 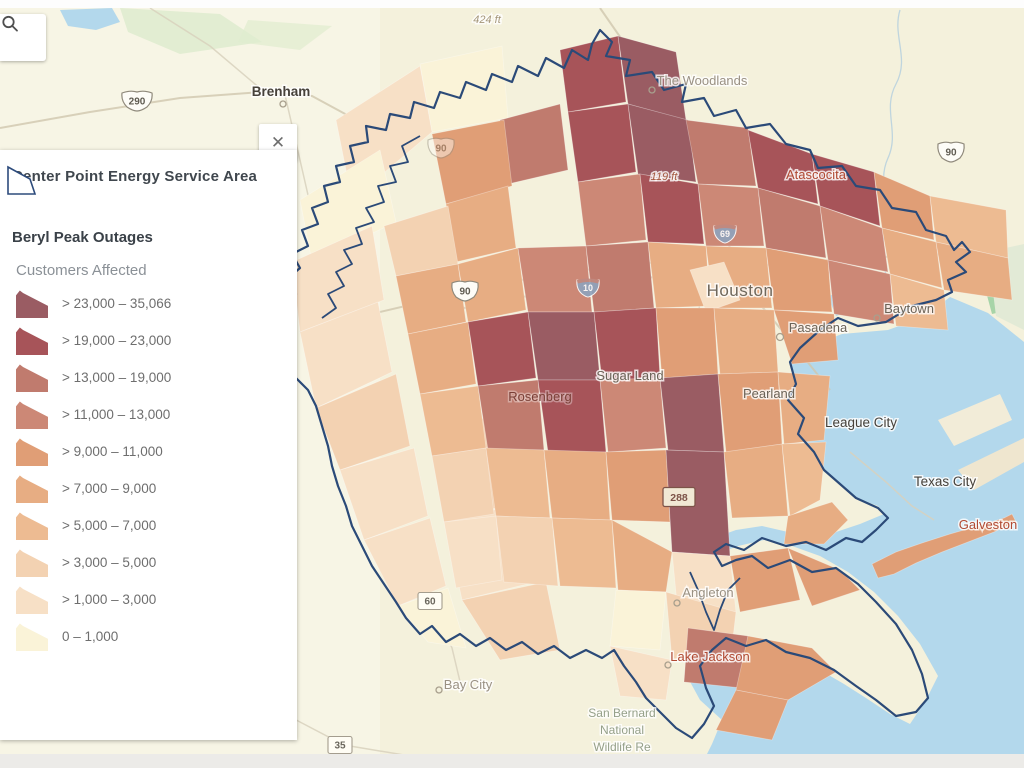 What do you see at coordinates (629, 375) in the screenshot?
I see `city-label-sugar-land: Sugar Land` at bounding box center [629, 375].